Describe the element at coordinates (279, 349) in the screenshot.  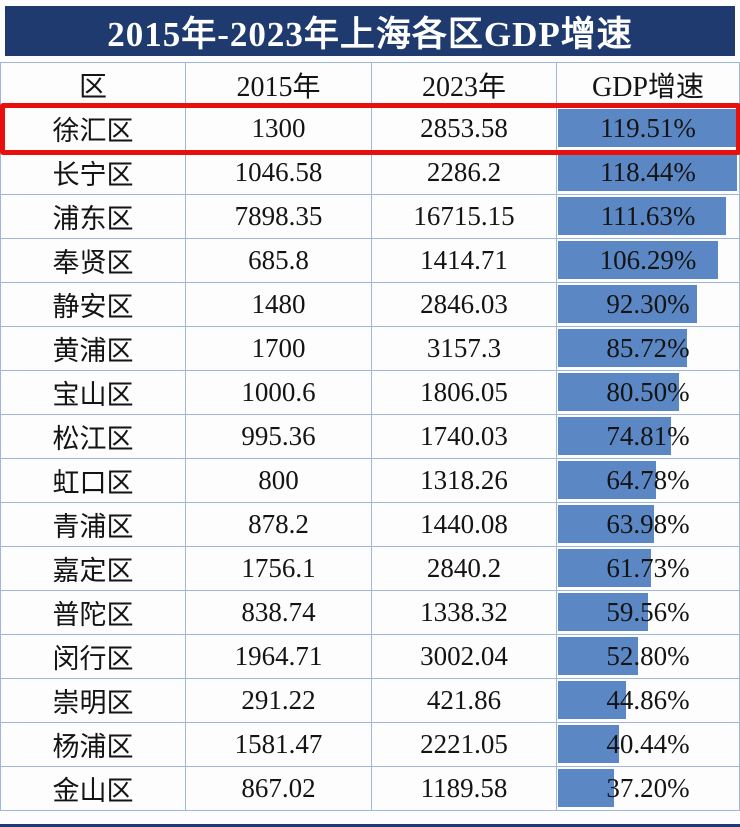
I see `value-2015-cell: 1700` at that location.